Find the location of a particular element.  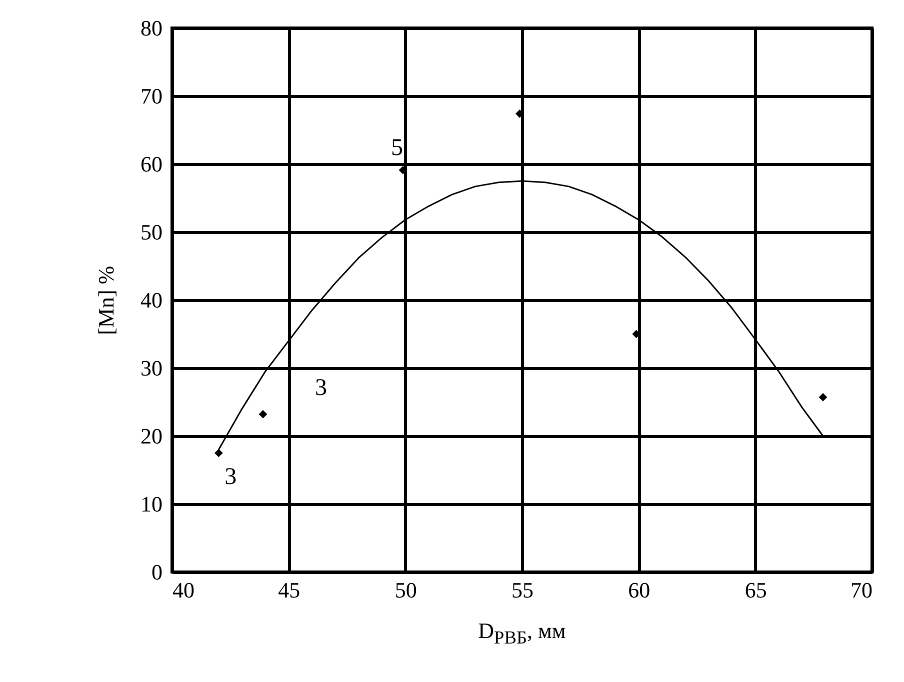

y-tick-label: 0 is located at coordinates (157, 572).